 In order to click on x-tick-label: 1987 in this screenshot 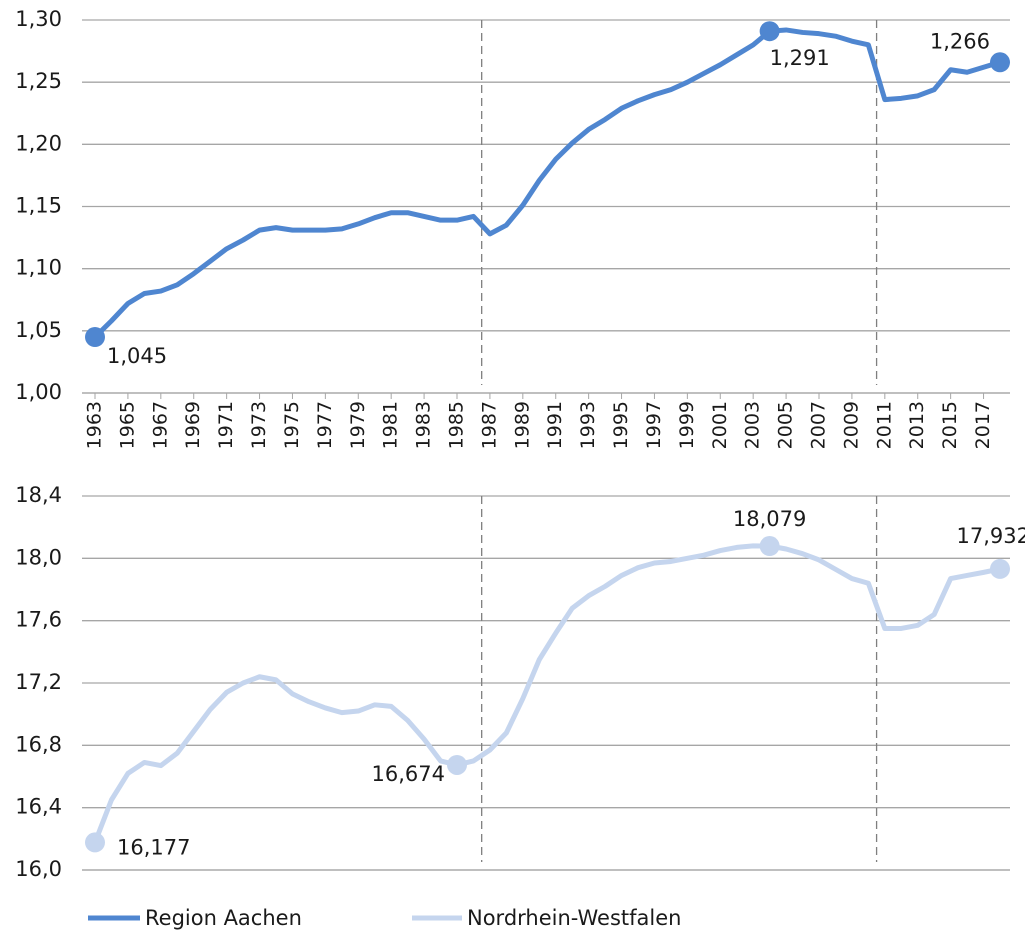, I will do `click(489, 425)`.